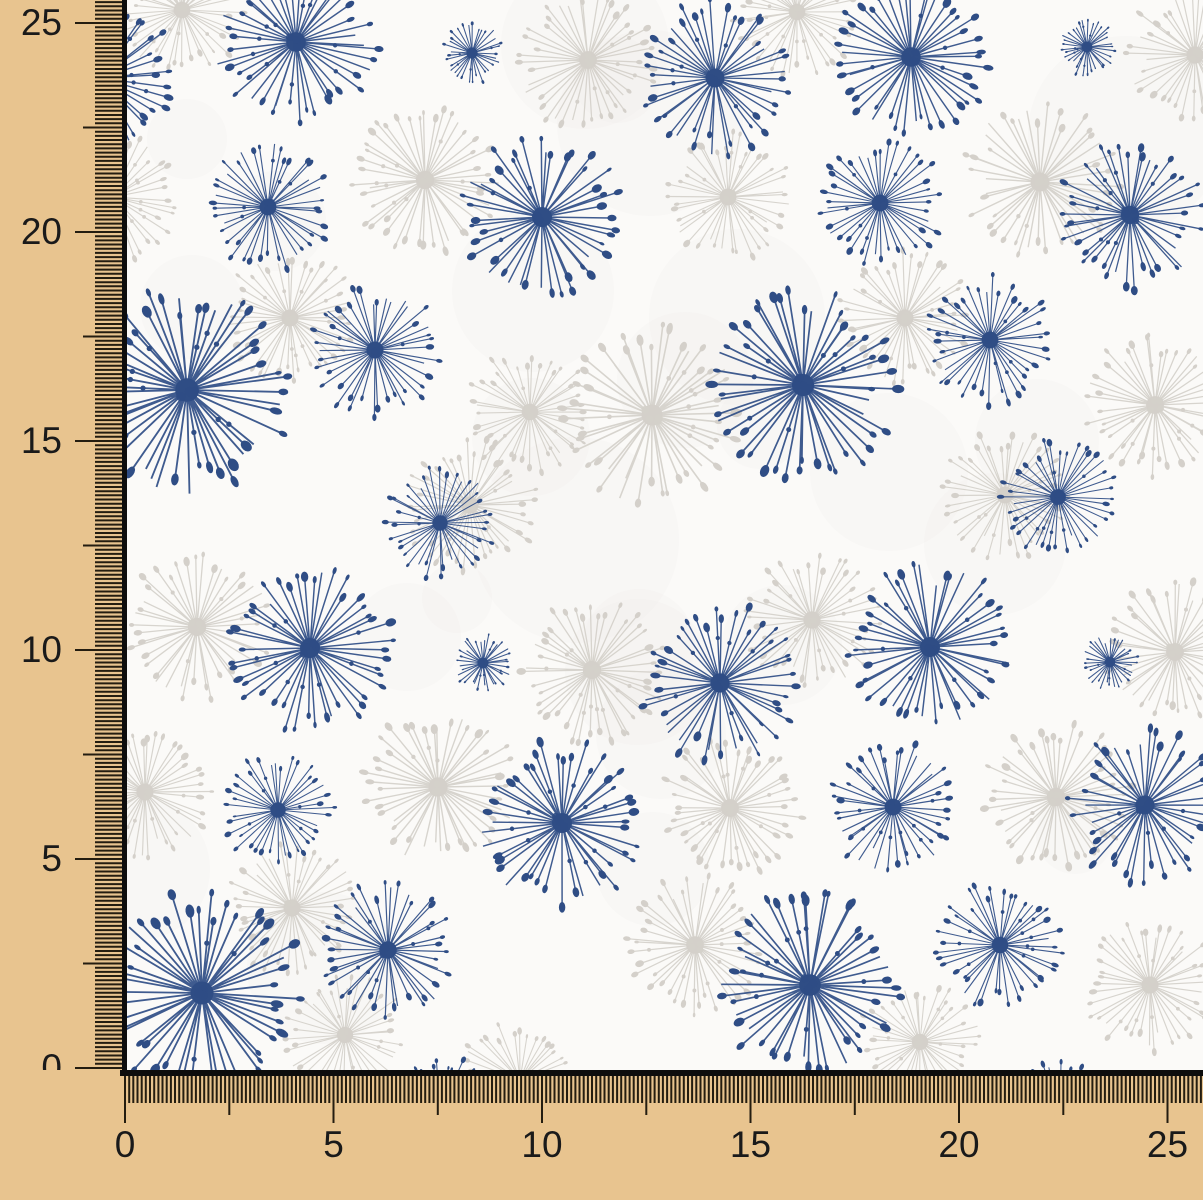  Describe the element at coordinates (586, 64) in the screenshot. I see `dandelion-gray` at that location.